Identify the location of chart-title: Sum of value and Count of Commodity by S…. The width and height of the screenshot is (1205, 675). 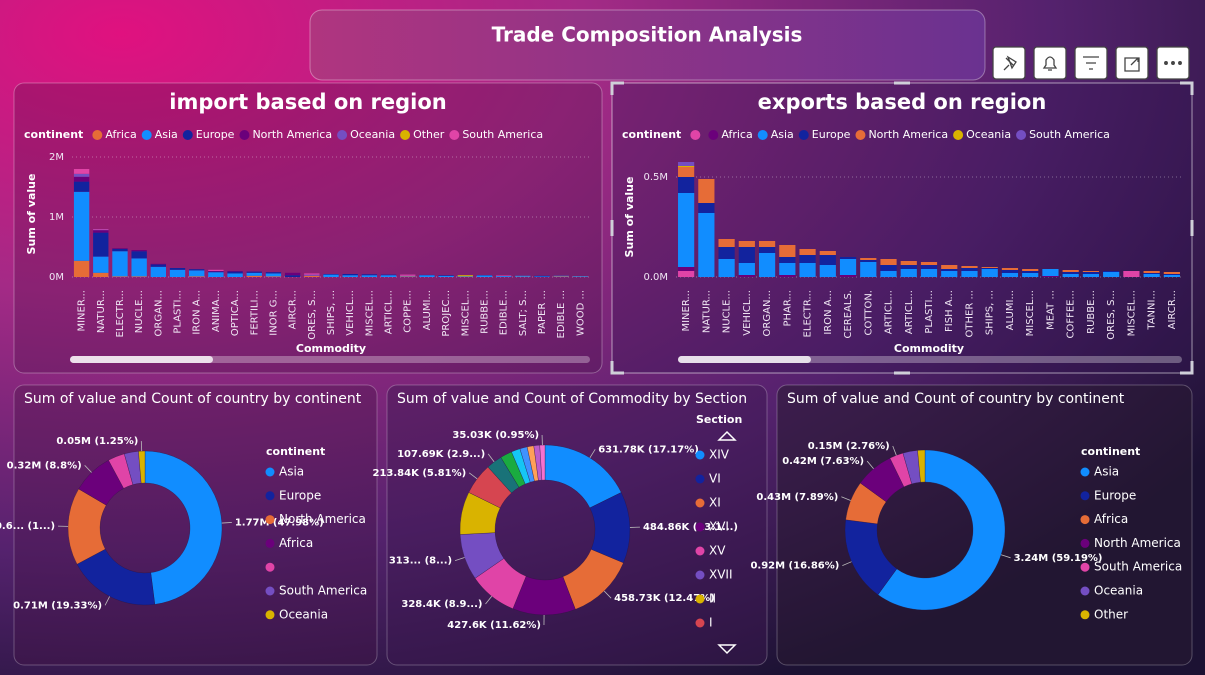
(572, 399).